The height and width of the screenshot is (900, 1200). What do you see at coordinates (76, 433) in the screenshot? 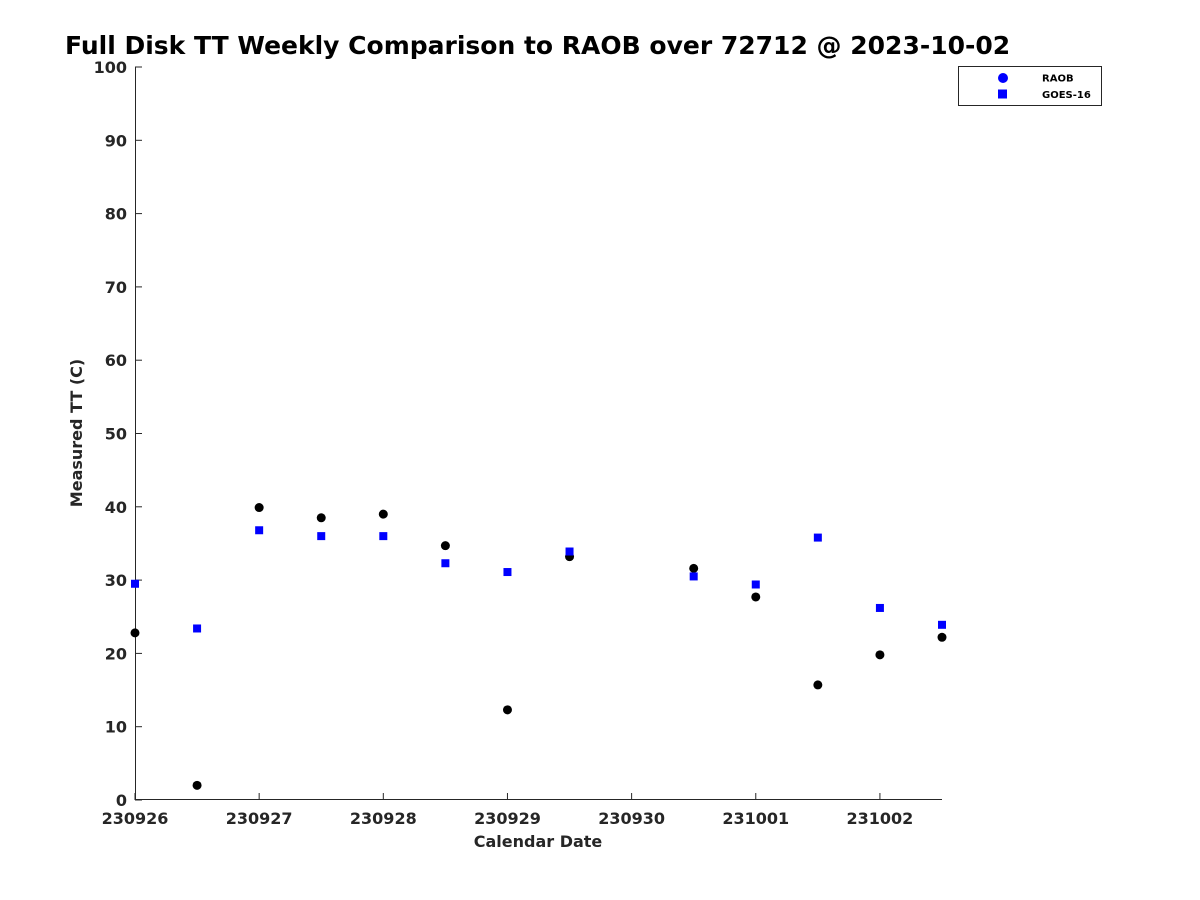
I see `y-axis-label: Measured TT (C)` at bounding box center [76, 433].